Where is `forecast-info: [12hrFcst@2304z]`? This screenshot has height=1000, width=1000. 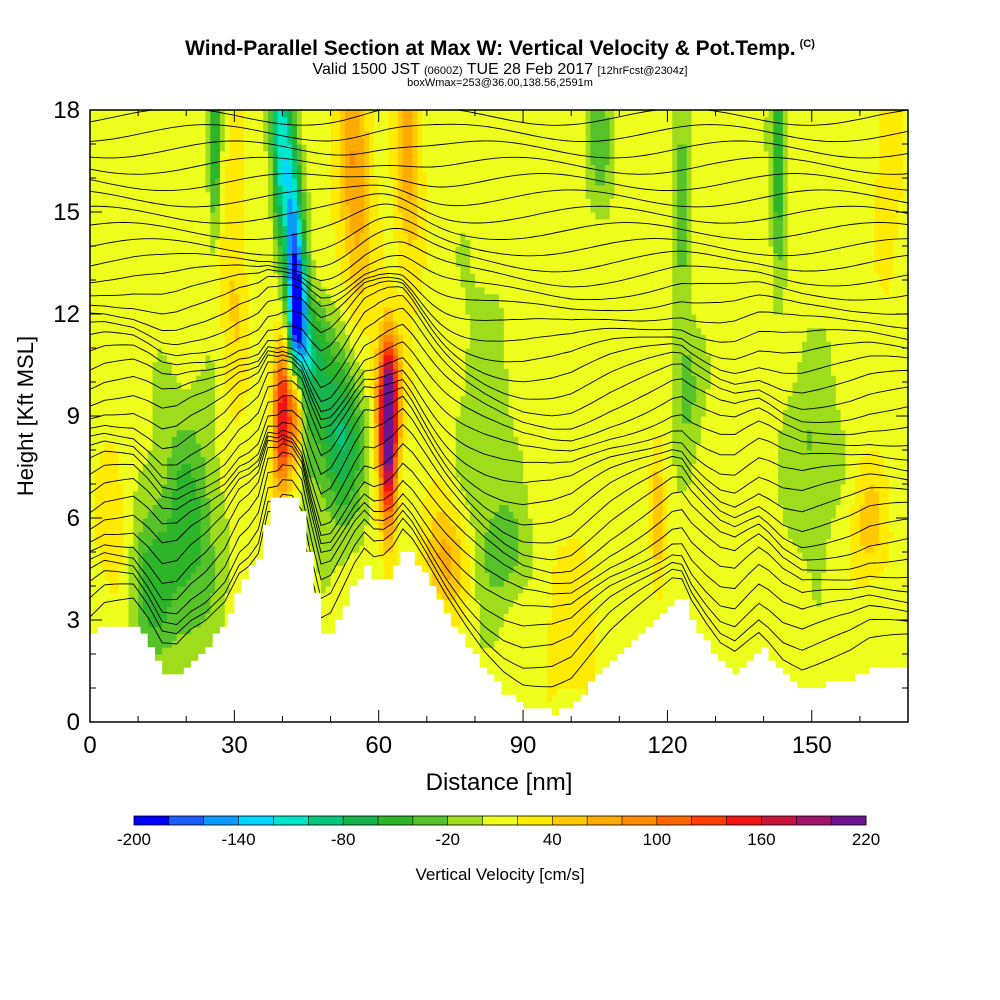 forecast-info: [12hrFcst@2304z] is located at coordinates (642, 71).